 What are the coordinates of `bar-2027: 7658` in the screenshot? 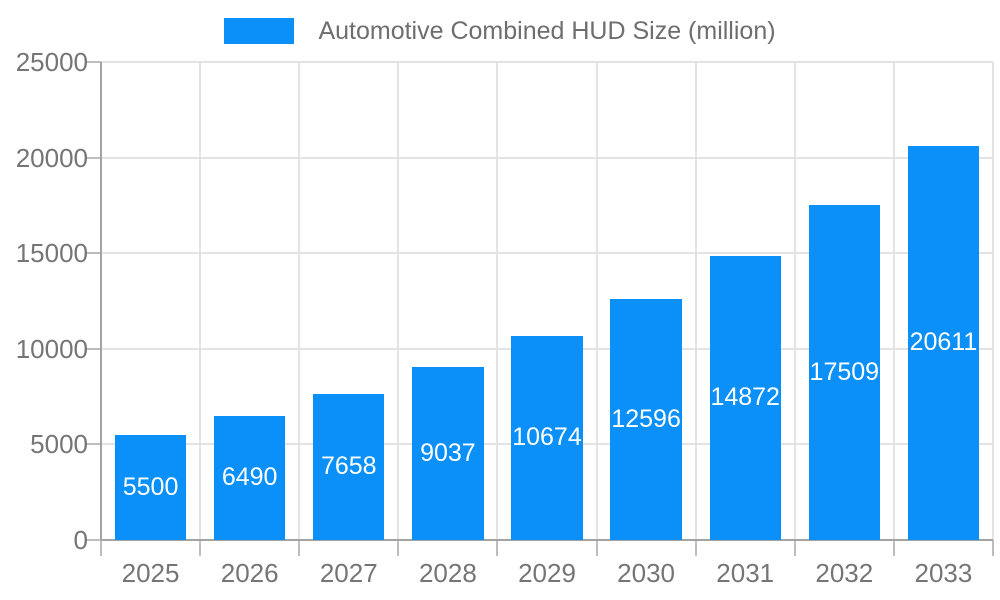 It's located at (349, 466).